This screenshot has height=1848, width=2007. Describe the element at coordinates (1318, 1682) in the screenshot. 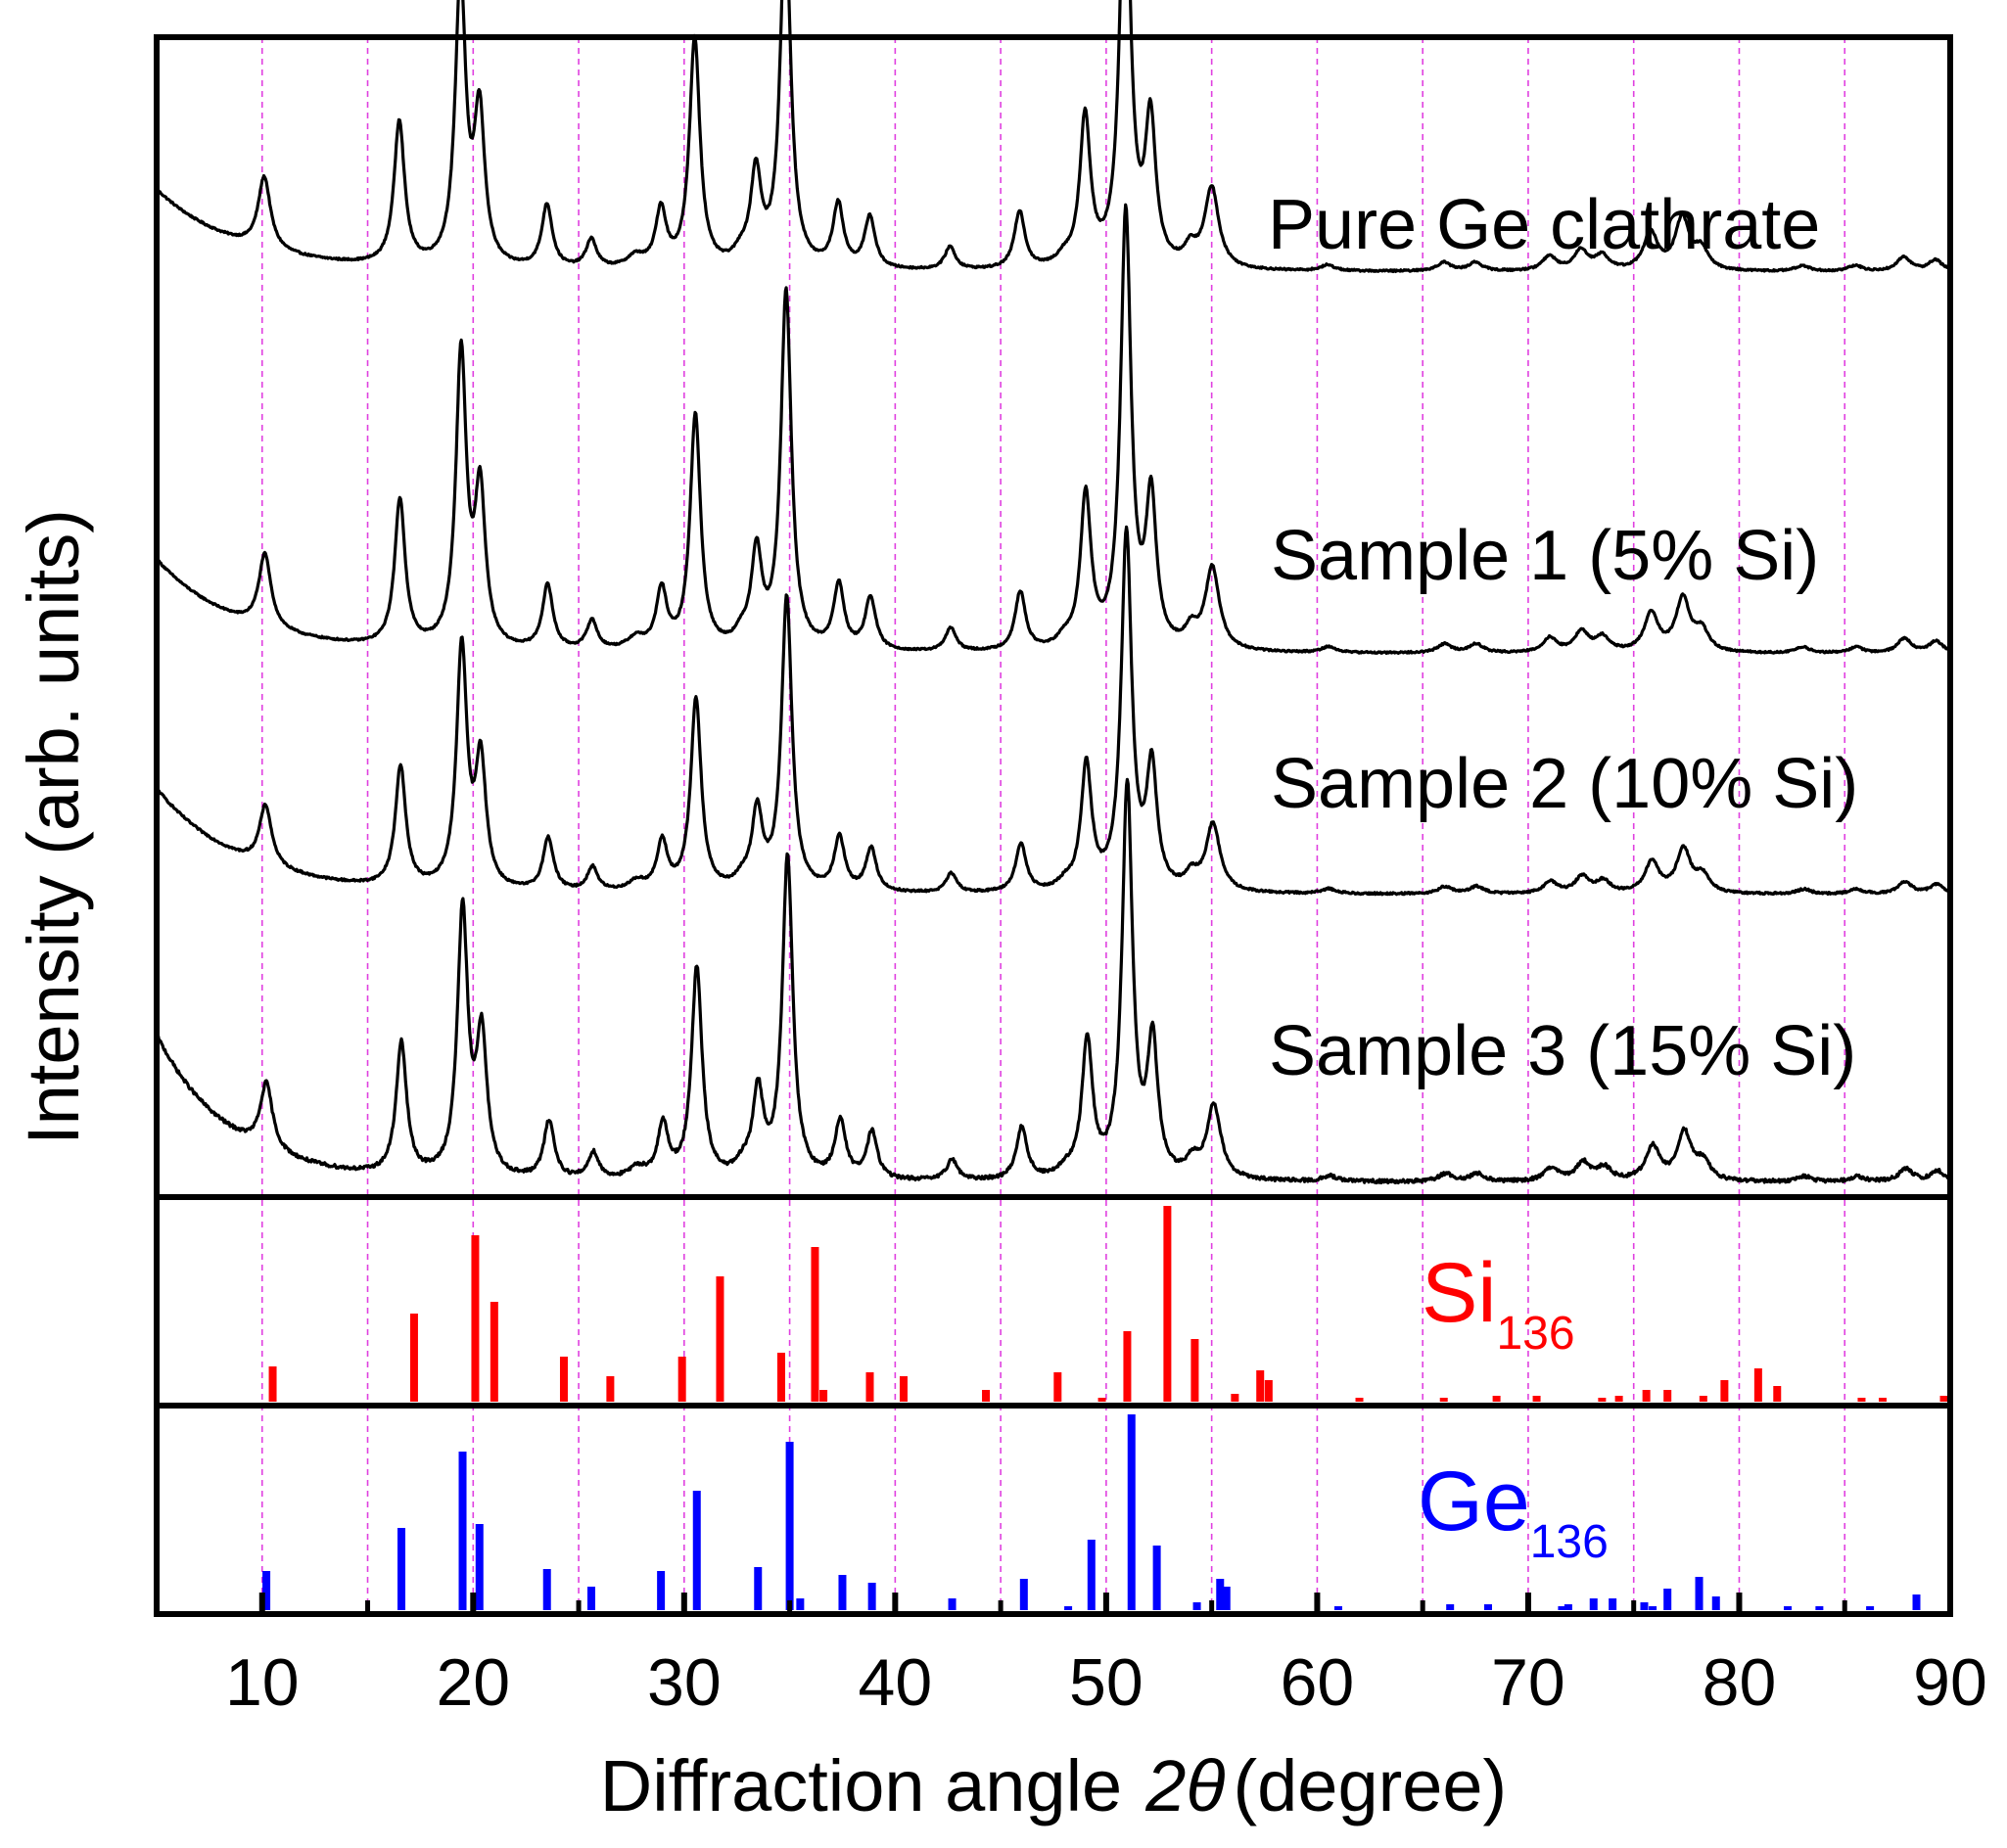

I see `x-tick-label-60: 60` at that location.